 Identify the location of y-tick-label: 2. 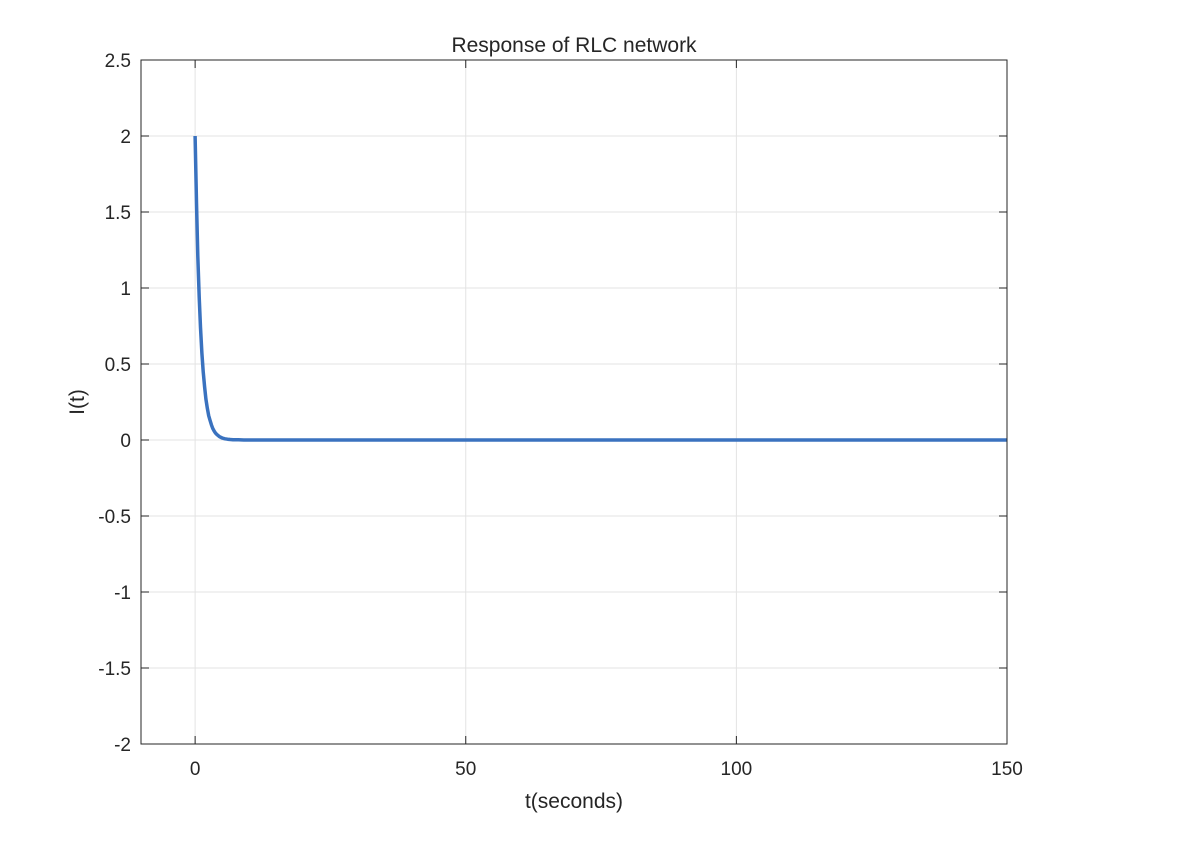
(125, 137).